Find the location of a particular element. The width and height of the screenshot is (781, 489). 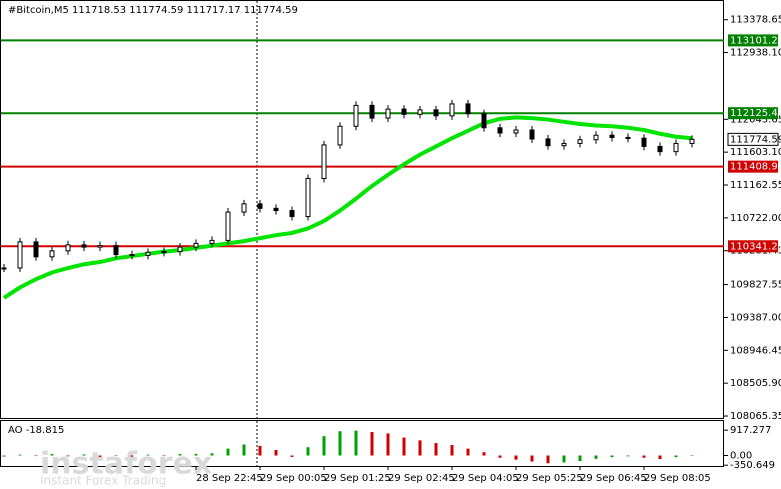

x-tick-label: 29 Sep 08:05 is located at coordinates (677, 478).